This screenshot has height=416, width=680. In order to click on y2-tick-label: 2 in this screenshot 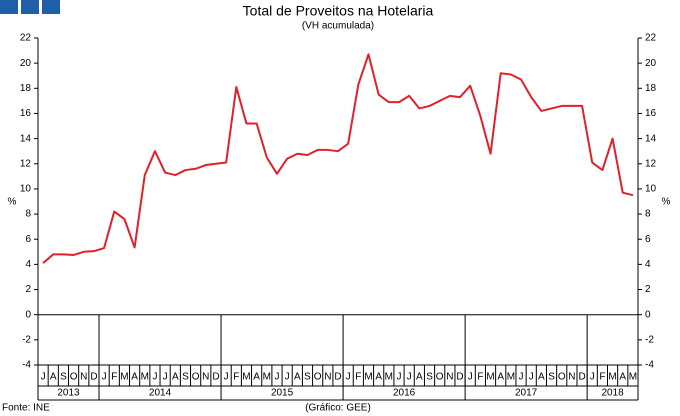, I will do `click(648, 289)`.